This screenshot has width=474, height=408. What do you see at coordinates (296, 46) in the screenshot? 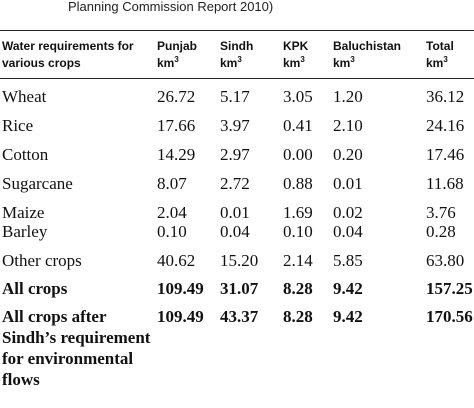
I see `header-kpk-label: KPK` at bounding box center [296, 46].